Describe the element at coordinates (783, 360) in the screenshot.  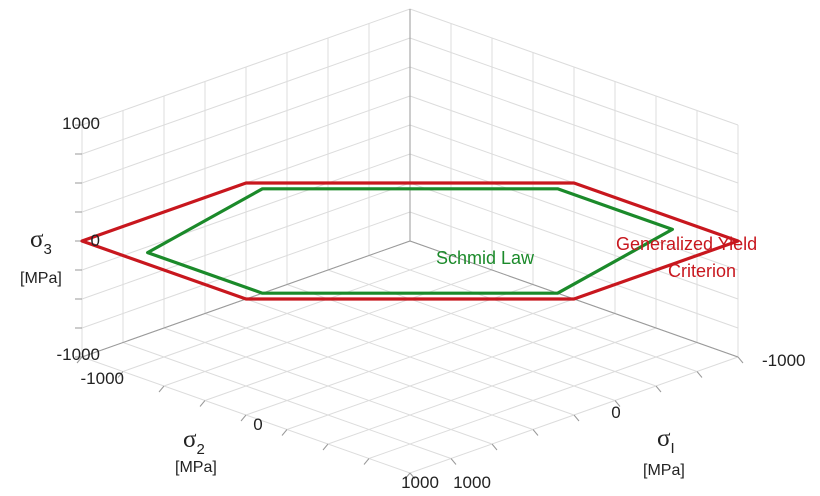
I see `sigma1-tick-label-min: -1000` at that location.